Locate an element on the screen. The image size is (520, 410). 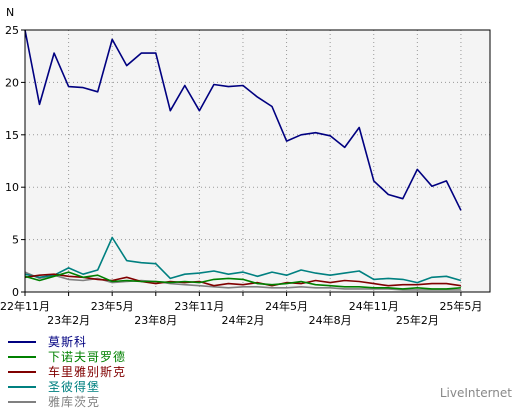
legend-item: 圣彼得堡 is located at coordinates (67, 386).